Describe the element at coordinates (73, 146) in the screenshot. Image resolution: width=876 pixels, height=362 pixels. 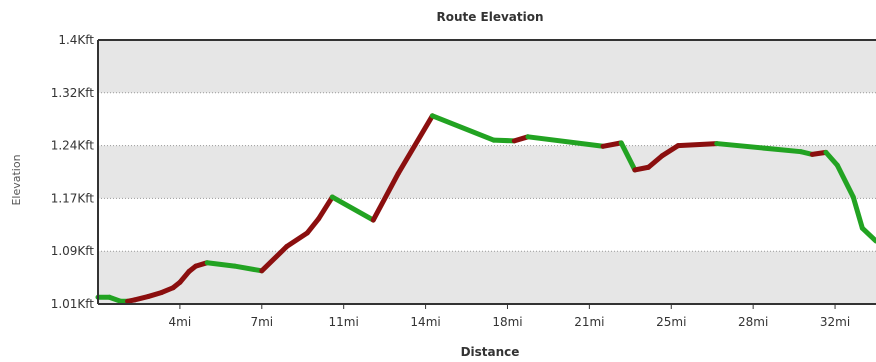
I see `y-tick-label: 1.24Kft` at that location.